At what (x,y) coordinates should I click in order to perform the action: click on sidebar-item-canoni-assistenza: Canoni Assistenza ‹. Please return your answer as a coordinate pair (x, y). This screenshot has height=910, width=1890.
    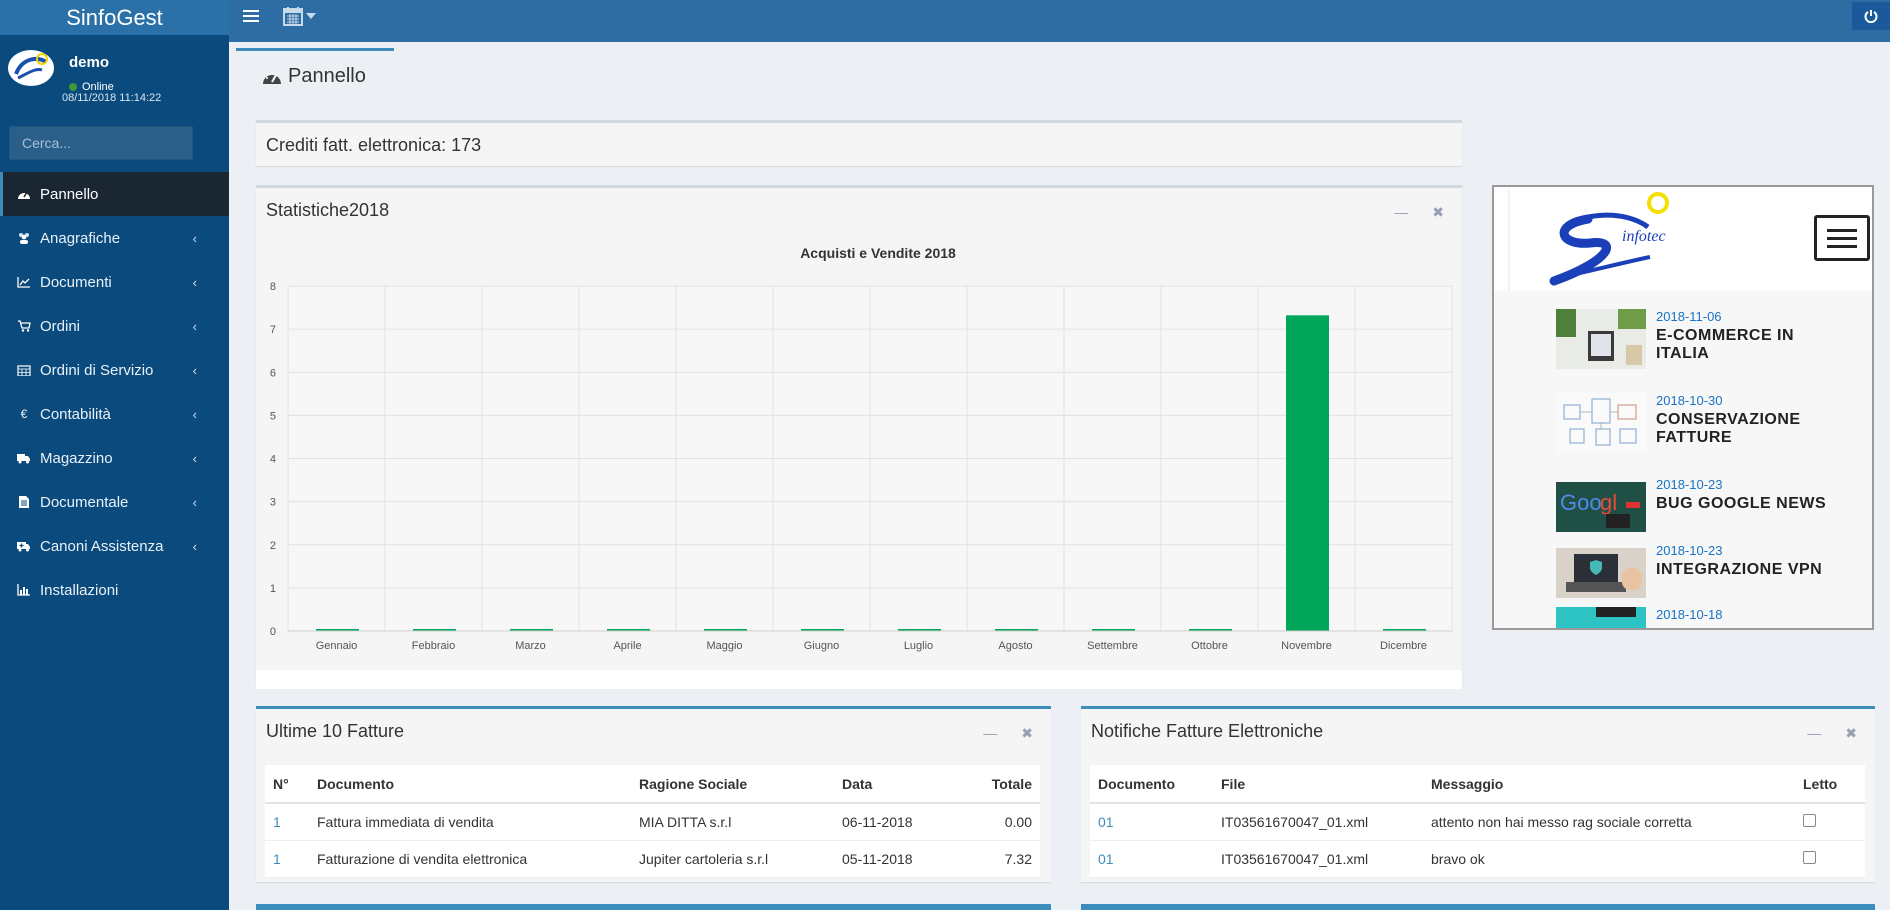
    Looking at the image, I should click on (114, 546).